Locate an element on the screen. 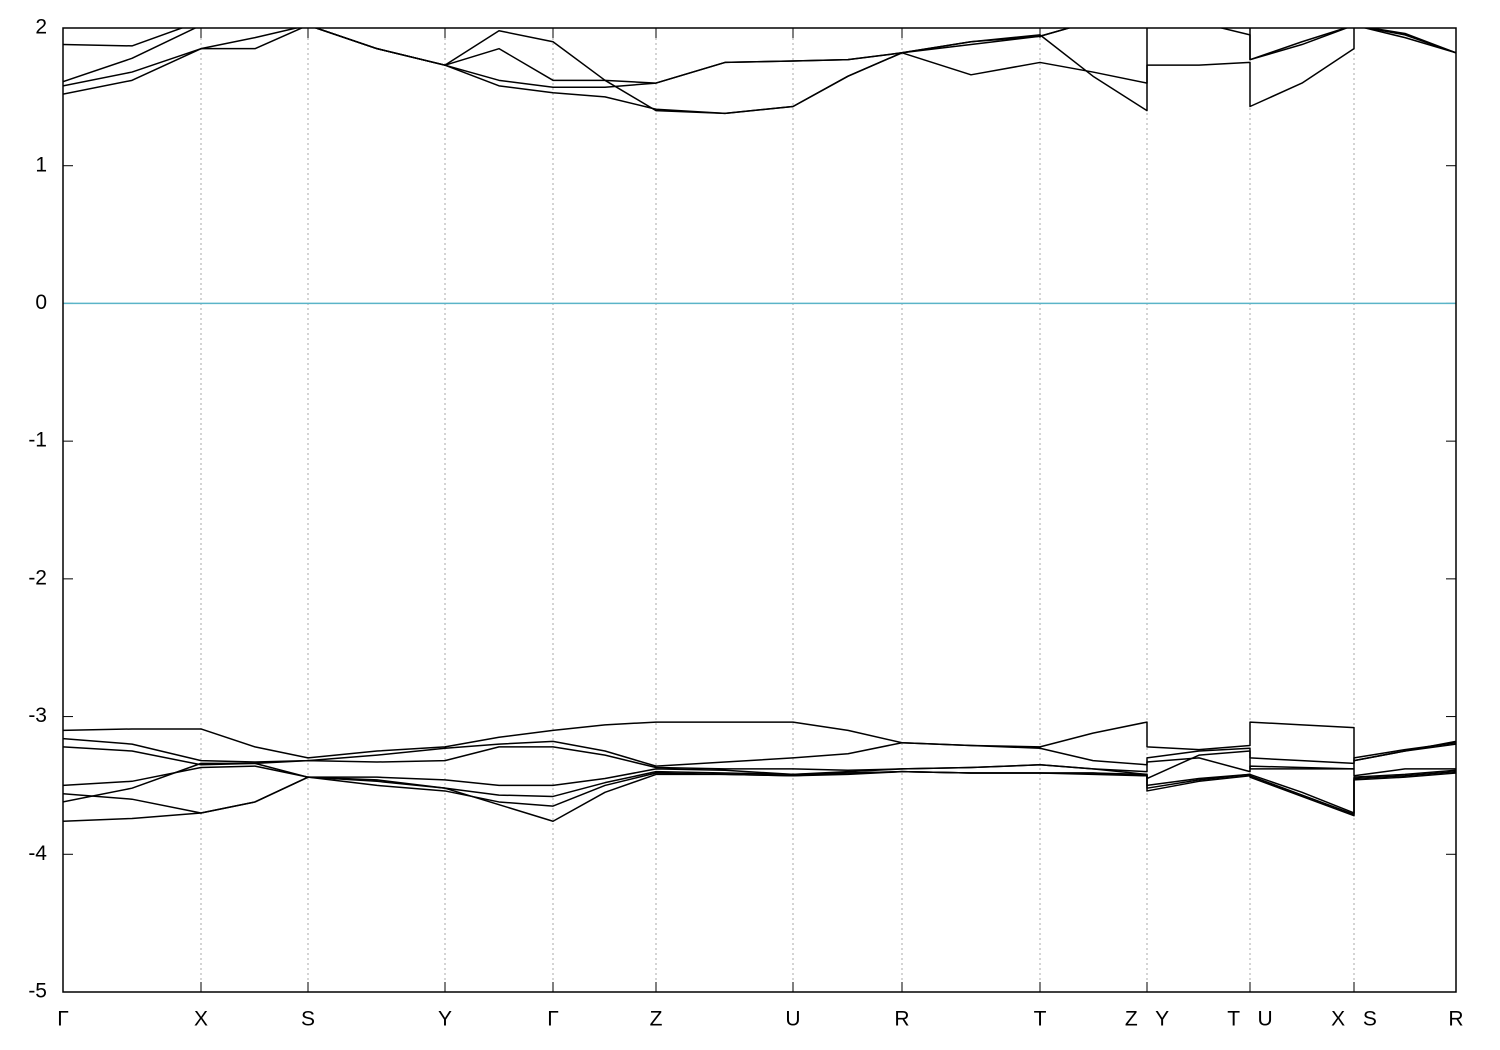  x-tick-label: Y is located at coordinates (445, 1019).